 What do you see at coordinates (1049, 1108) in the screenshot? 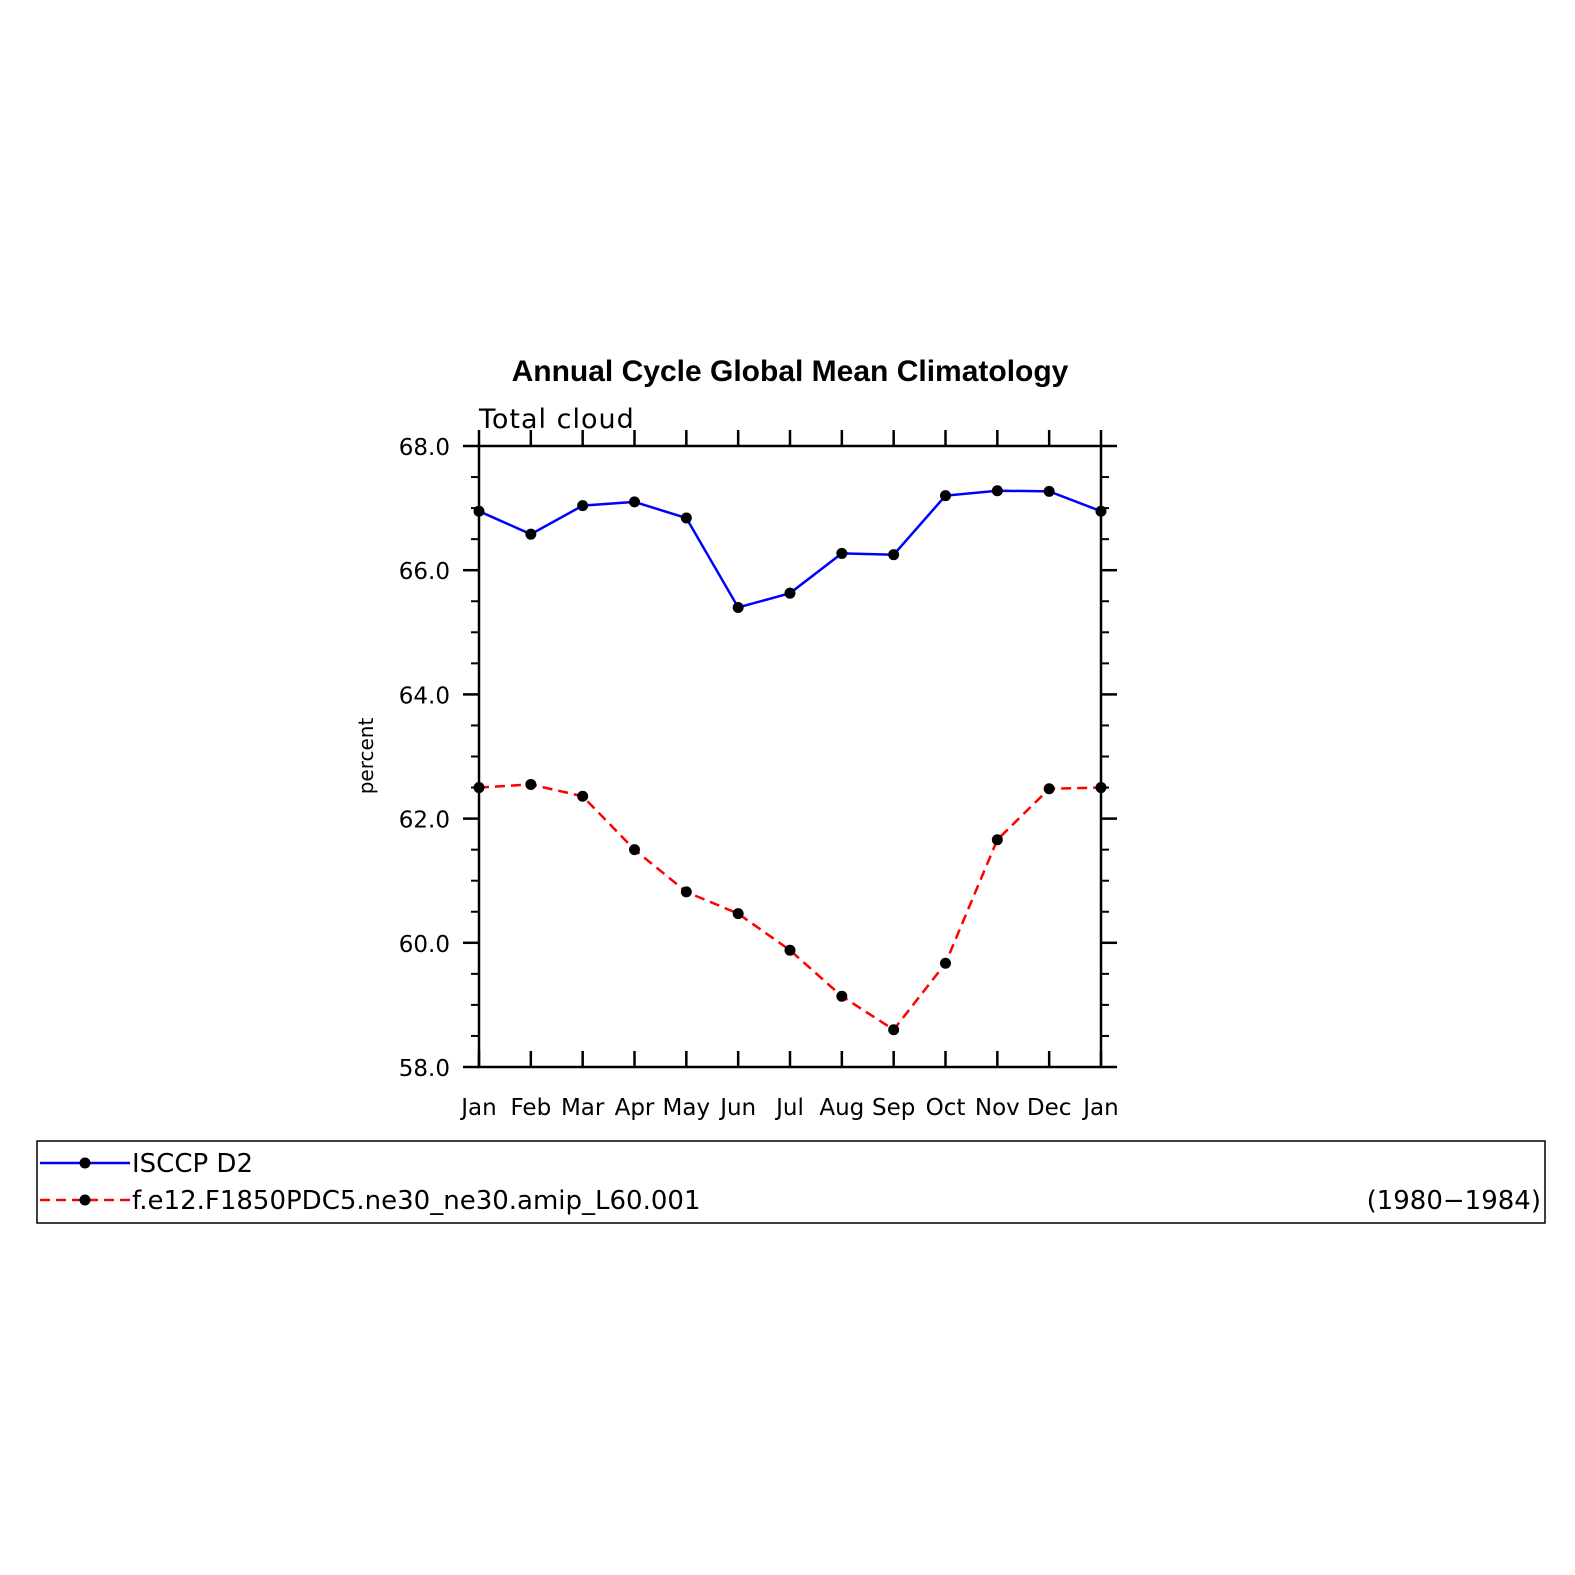
I see `x-tick-label: Dec` at bounding box center [1049, 1108].